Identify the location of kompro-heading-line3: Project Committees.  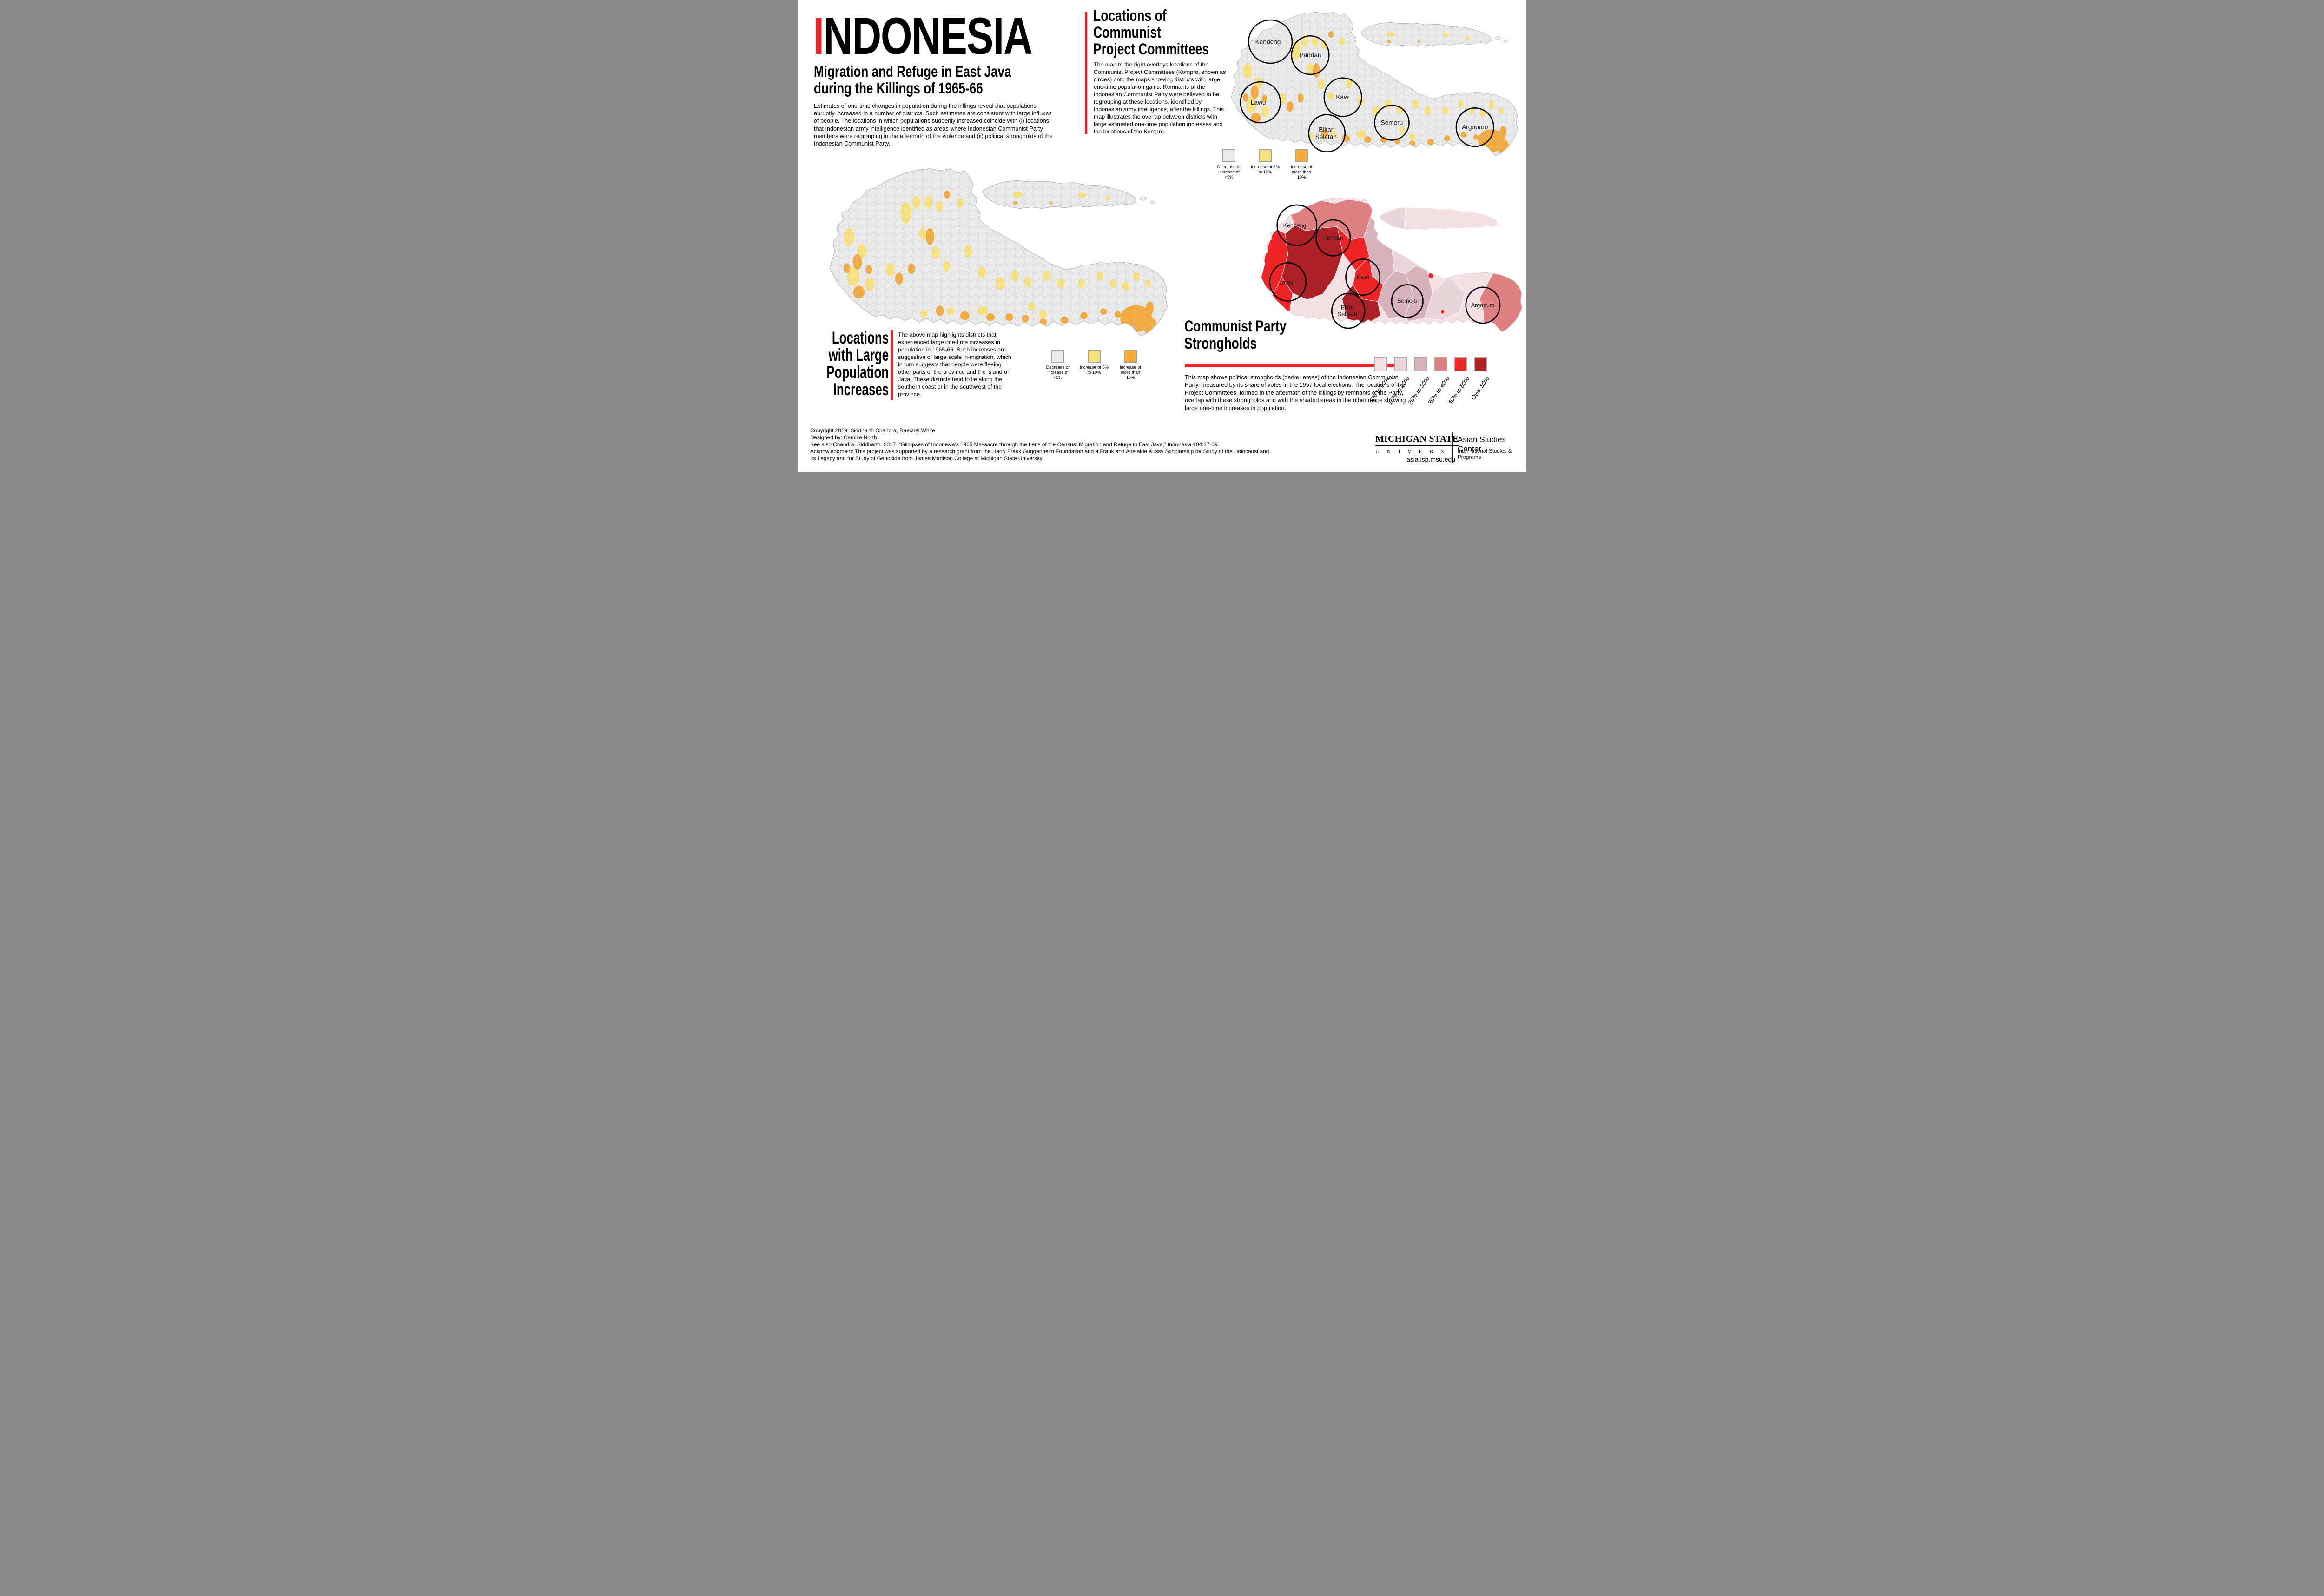
(1151, 49).